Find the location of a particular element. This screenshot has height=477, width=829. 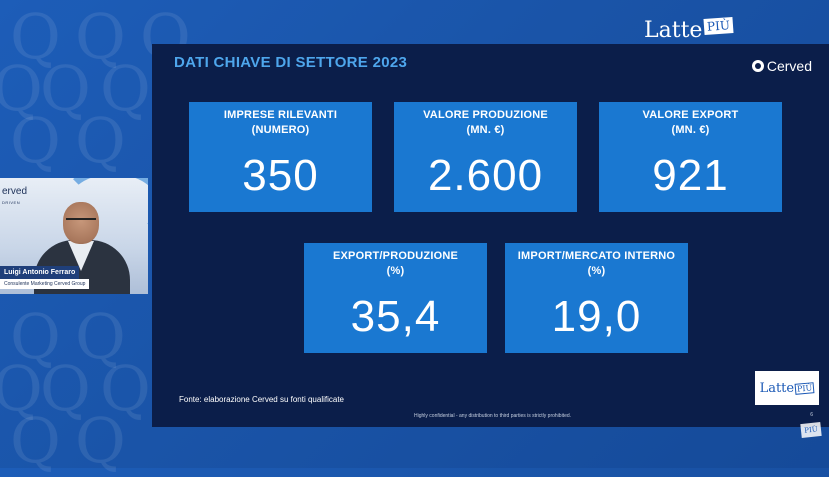

kpi-label: EXPORT/PRODUZIONE (%) is located at coordinates (395, 264).